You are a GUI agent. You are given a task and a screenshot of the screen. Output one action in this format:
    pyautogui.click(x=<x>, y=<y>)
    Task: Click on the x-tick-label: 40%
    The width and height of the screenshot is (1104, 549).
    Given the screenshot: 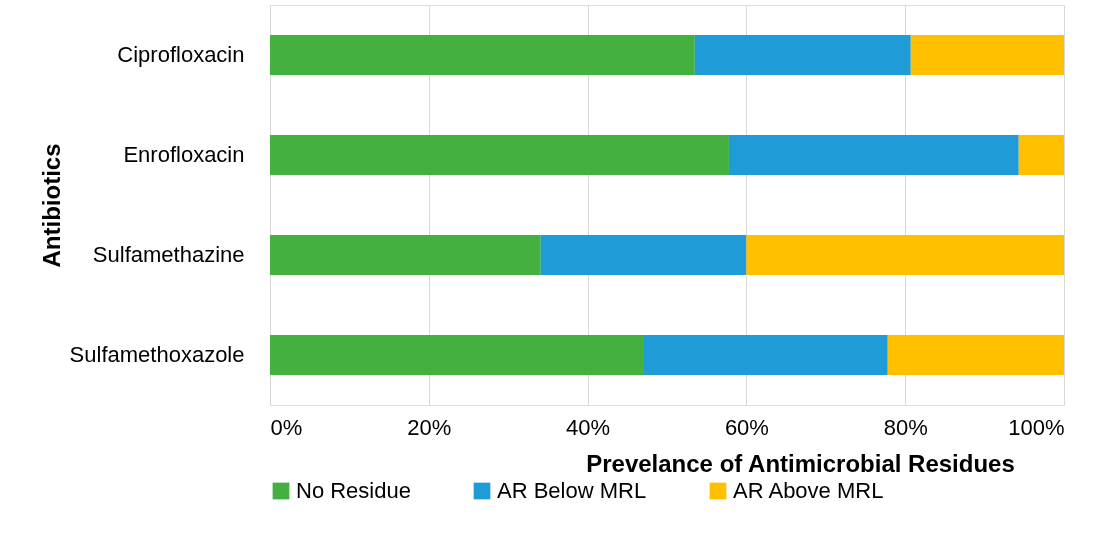 What is the action you would take?
    pyautogui.click(x=588, y=427)
    